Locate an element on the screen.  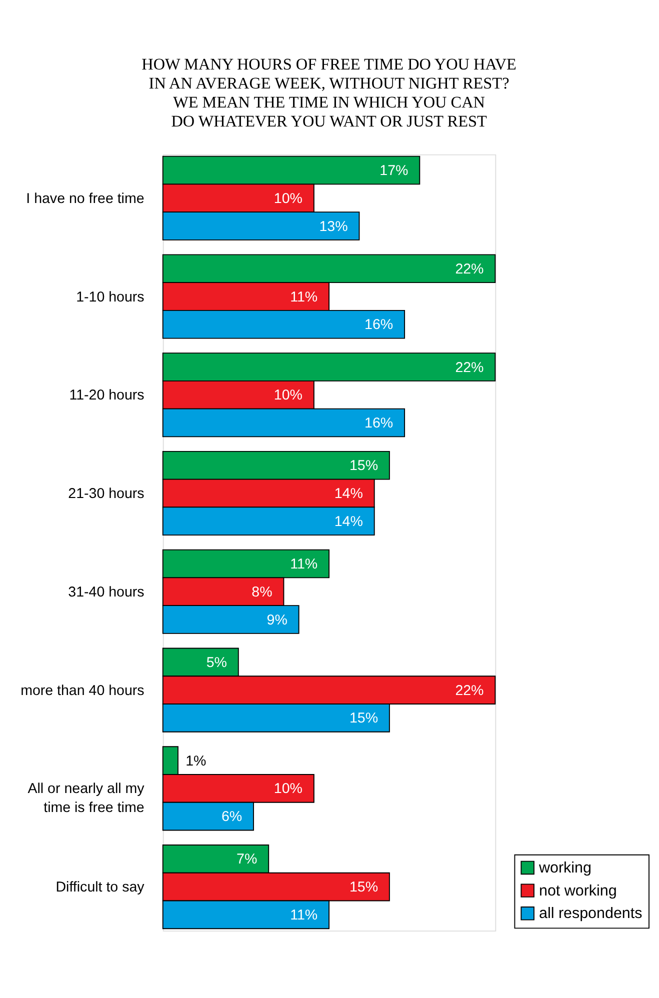
y-tick-label: 1-10 hours is located at coordinates (110, 297).